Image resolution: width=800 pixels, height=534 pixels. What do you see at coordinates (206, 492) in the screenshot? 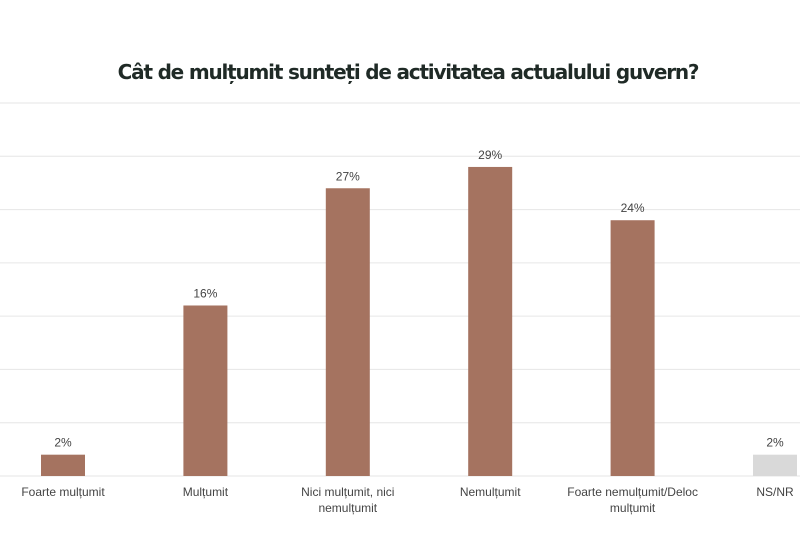
I see `category-label: Mulțumit` at bounding box center [206, 492].